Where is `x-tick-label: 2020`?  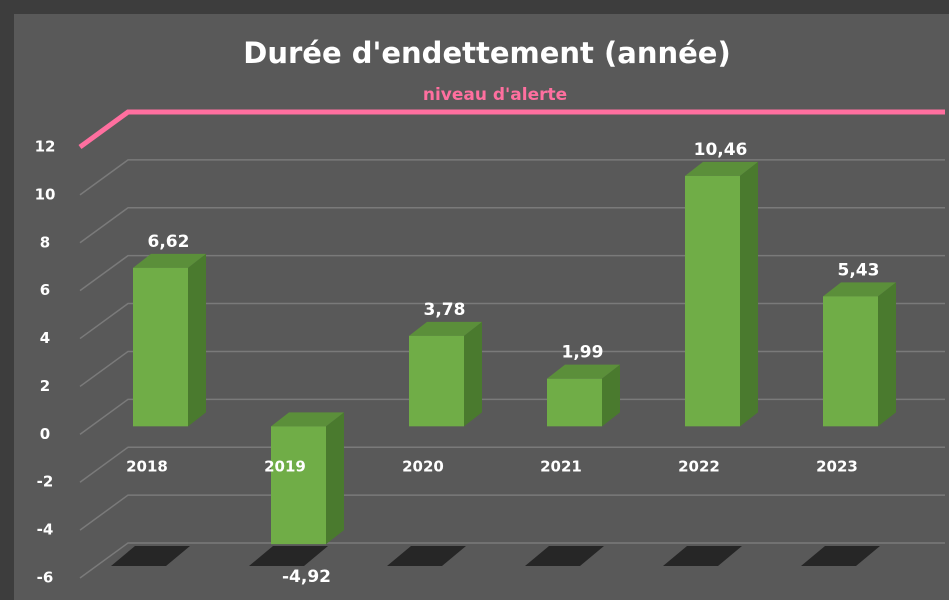 x-tick-label: 2020 is located at coordinates (423, 467).